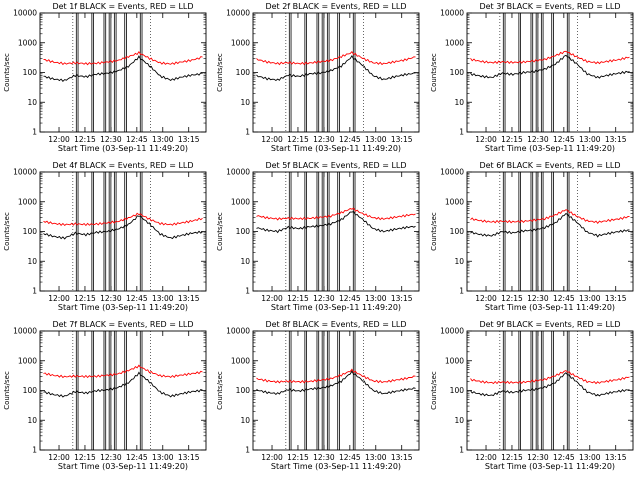  What do you see at coordinates (335, 324) in the screenshot?
I see `panel-title: Det 8f BLACK = Events, RED = LLD` at bounding box center [335, 324].